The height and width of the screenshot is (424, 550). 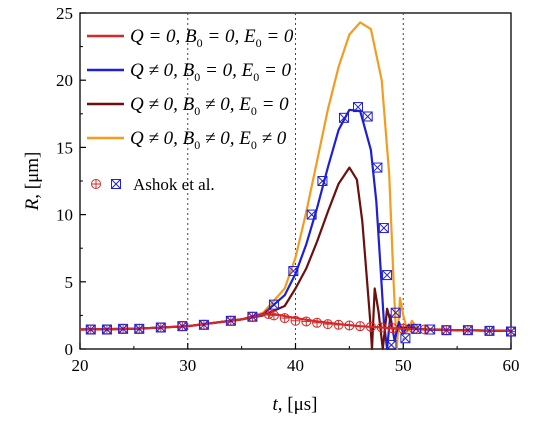 What do you see at coordinates (212, 38) in the screenshot?
I see `legend-label-1: Q = 0, B0 = 0, E0 = 0` at bounding box center [212, 38].